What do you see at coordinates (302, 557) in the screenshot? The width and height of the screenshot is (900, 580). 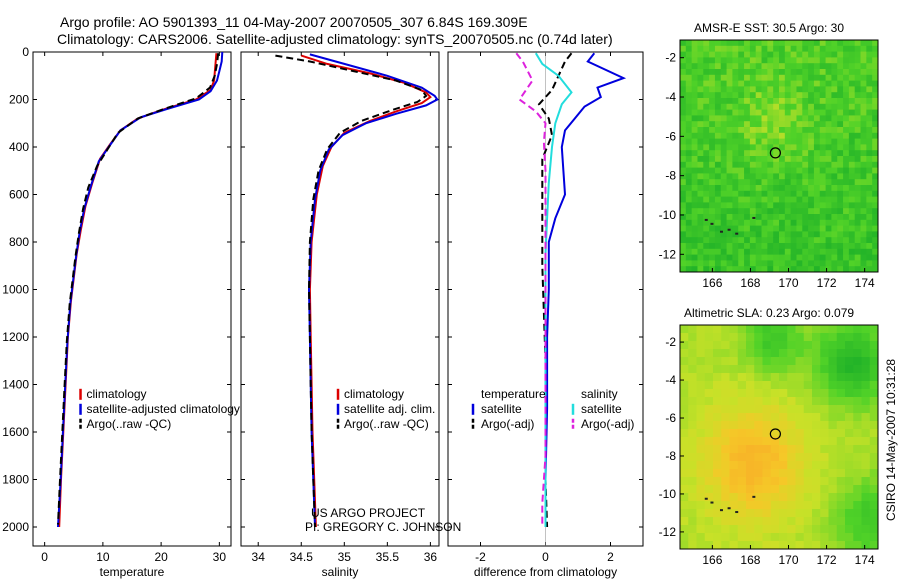 I see `x-tick-label: 34.5` at bounding box center [302, 557].